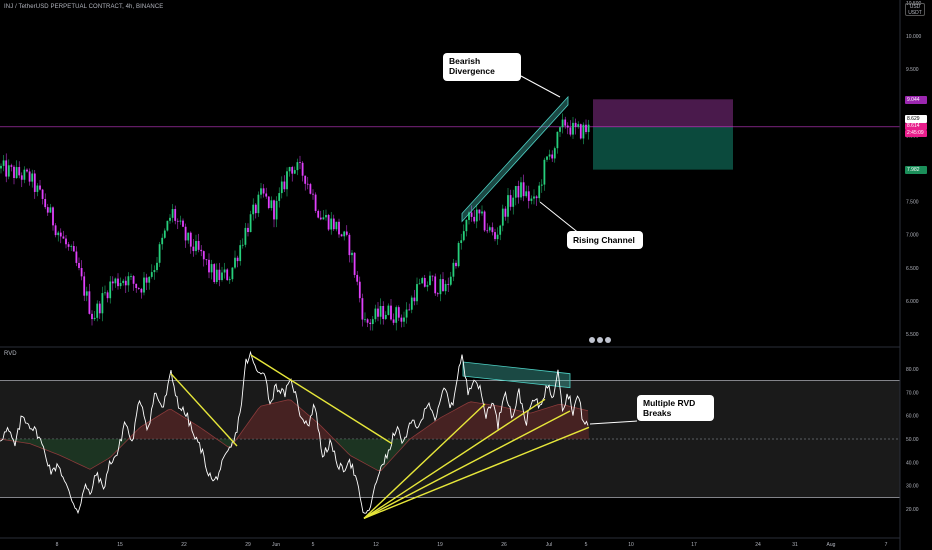 The image size is (932, 550). Describe the element at coordinates (916, 126) in the screenshot. I see `current-price-tag: 8.614` at that location.